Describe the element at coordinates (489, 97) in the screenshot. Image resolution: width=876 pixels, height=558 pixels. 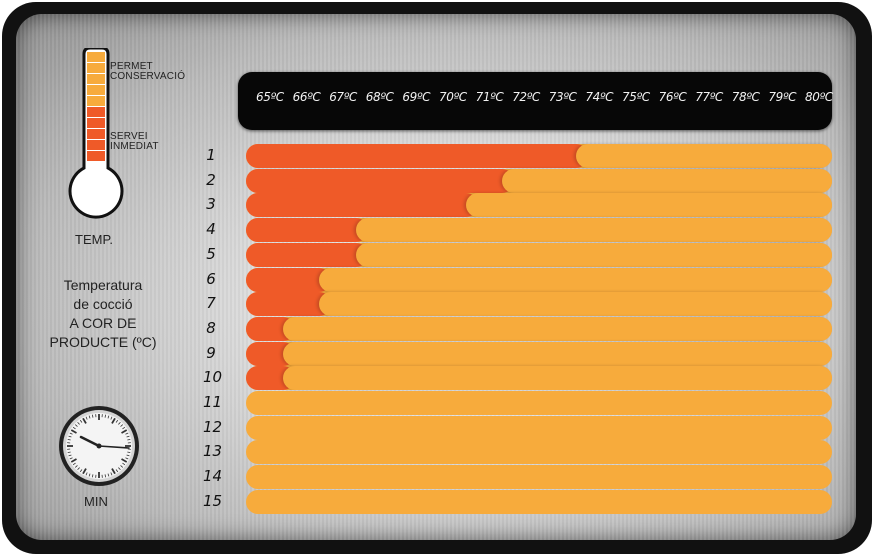
I see `temp-tick-label: 71ºC` at that location.